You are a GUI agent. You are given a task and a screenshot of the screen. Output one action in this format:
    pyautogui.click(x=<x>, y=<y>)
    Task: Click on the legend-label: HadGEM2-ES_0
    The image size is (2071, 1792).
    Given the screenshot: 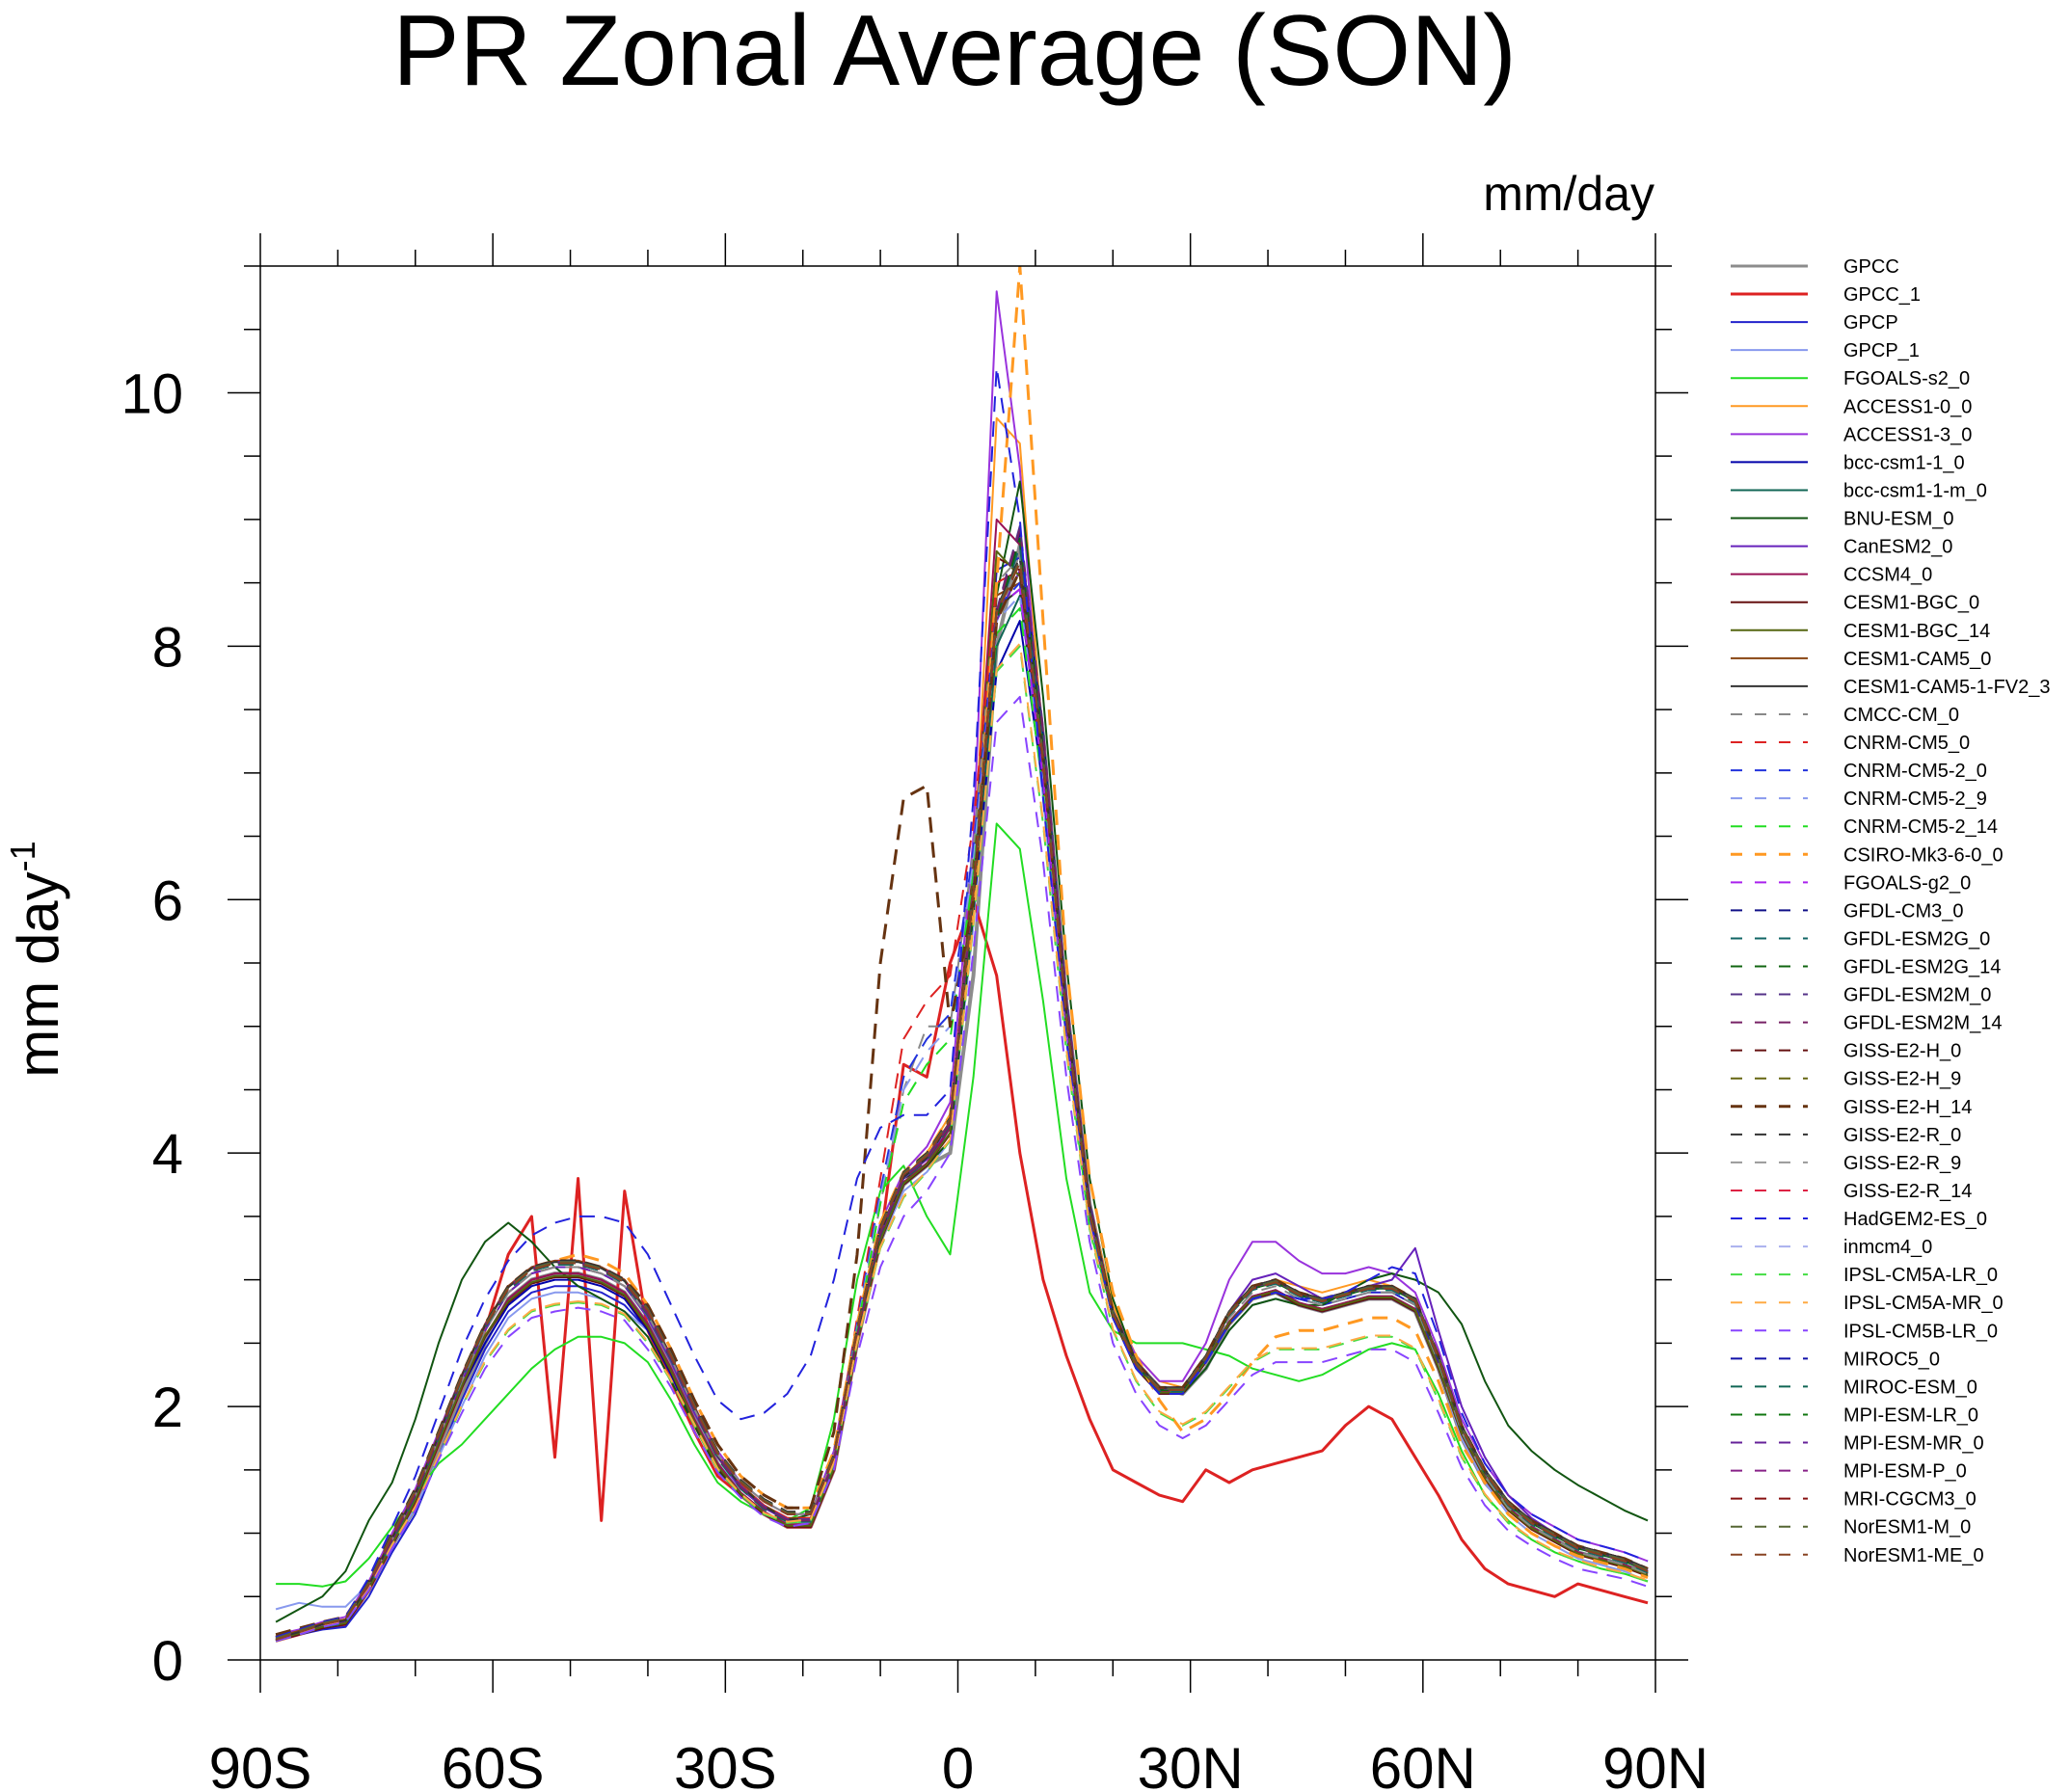 What is the action you would take?
    pyautogui.click(x=1915, y=1219)
    